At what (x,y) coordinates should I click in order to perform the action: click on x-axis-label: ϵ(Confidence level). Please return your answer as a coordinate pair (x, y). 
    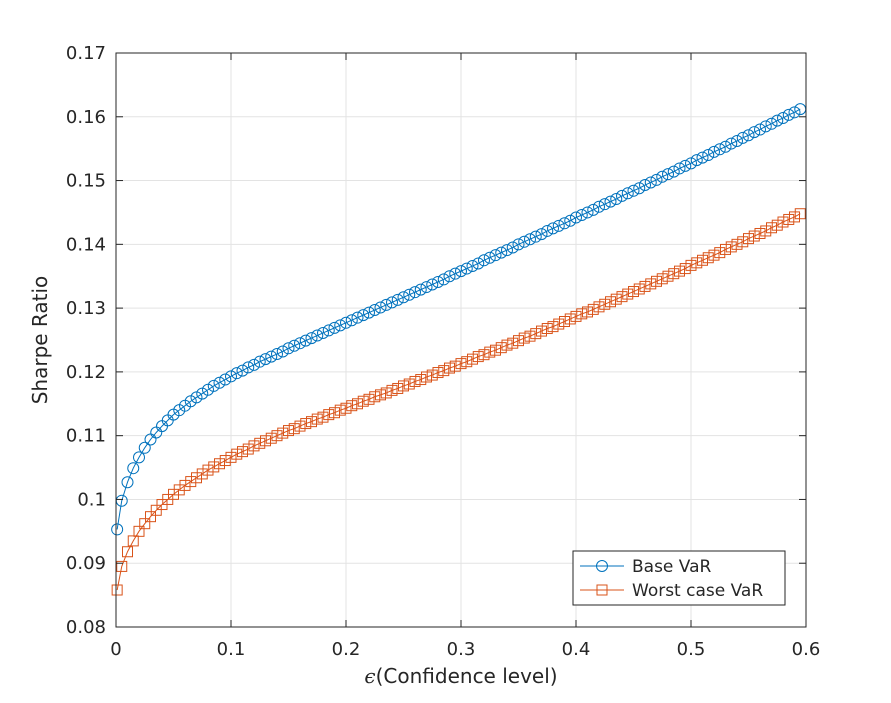
    Looking at the image, I should click on (460, 676).